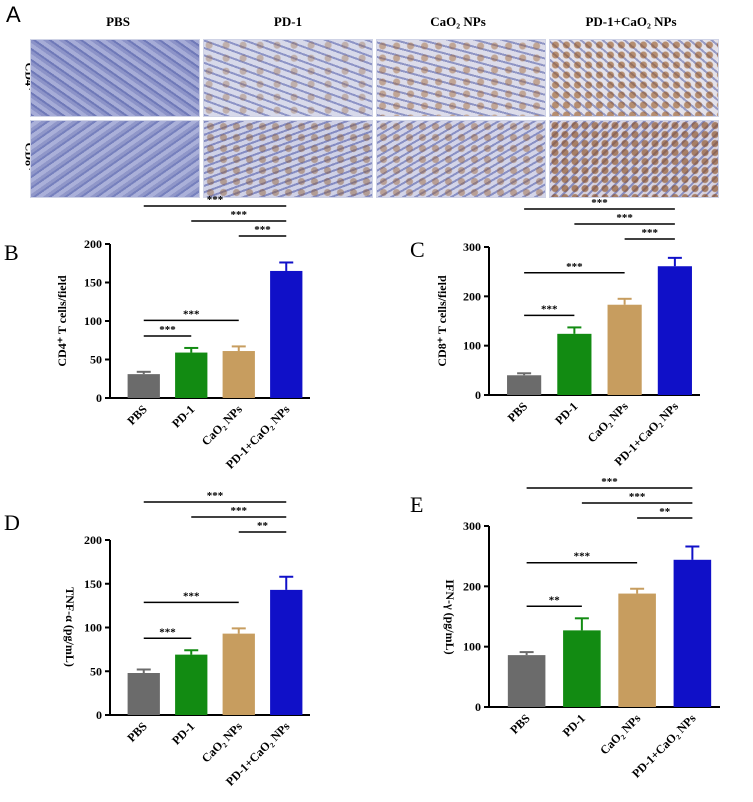 The width and height of the screenshot is (753, 802). I want to click on column-header-combo: PD-1+CaO₂ NPs, so click(631, 21).